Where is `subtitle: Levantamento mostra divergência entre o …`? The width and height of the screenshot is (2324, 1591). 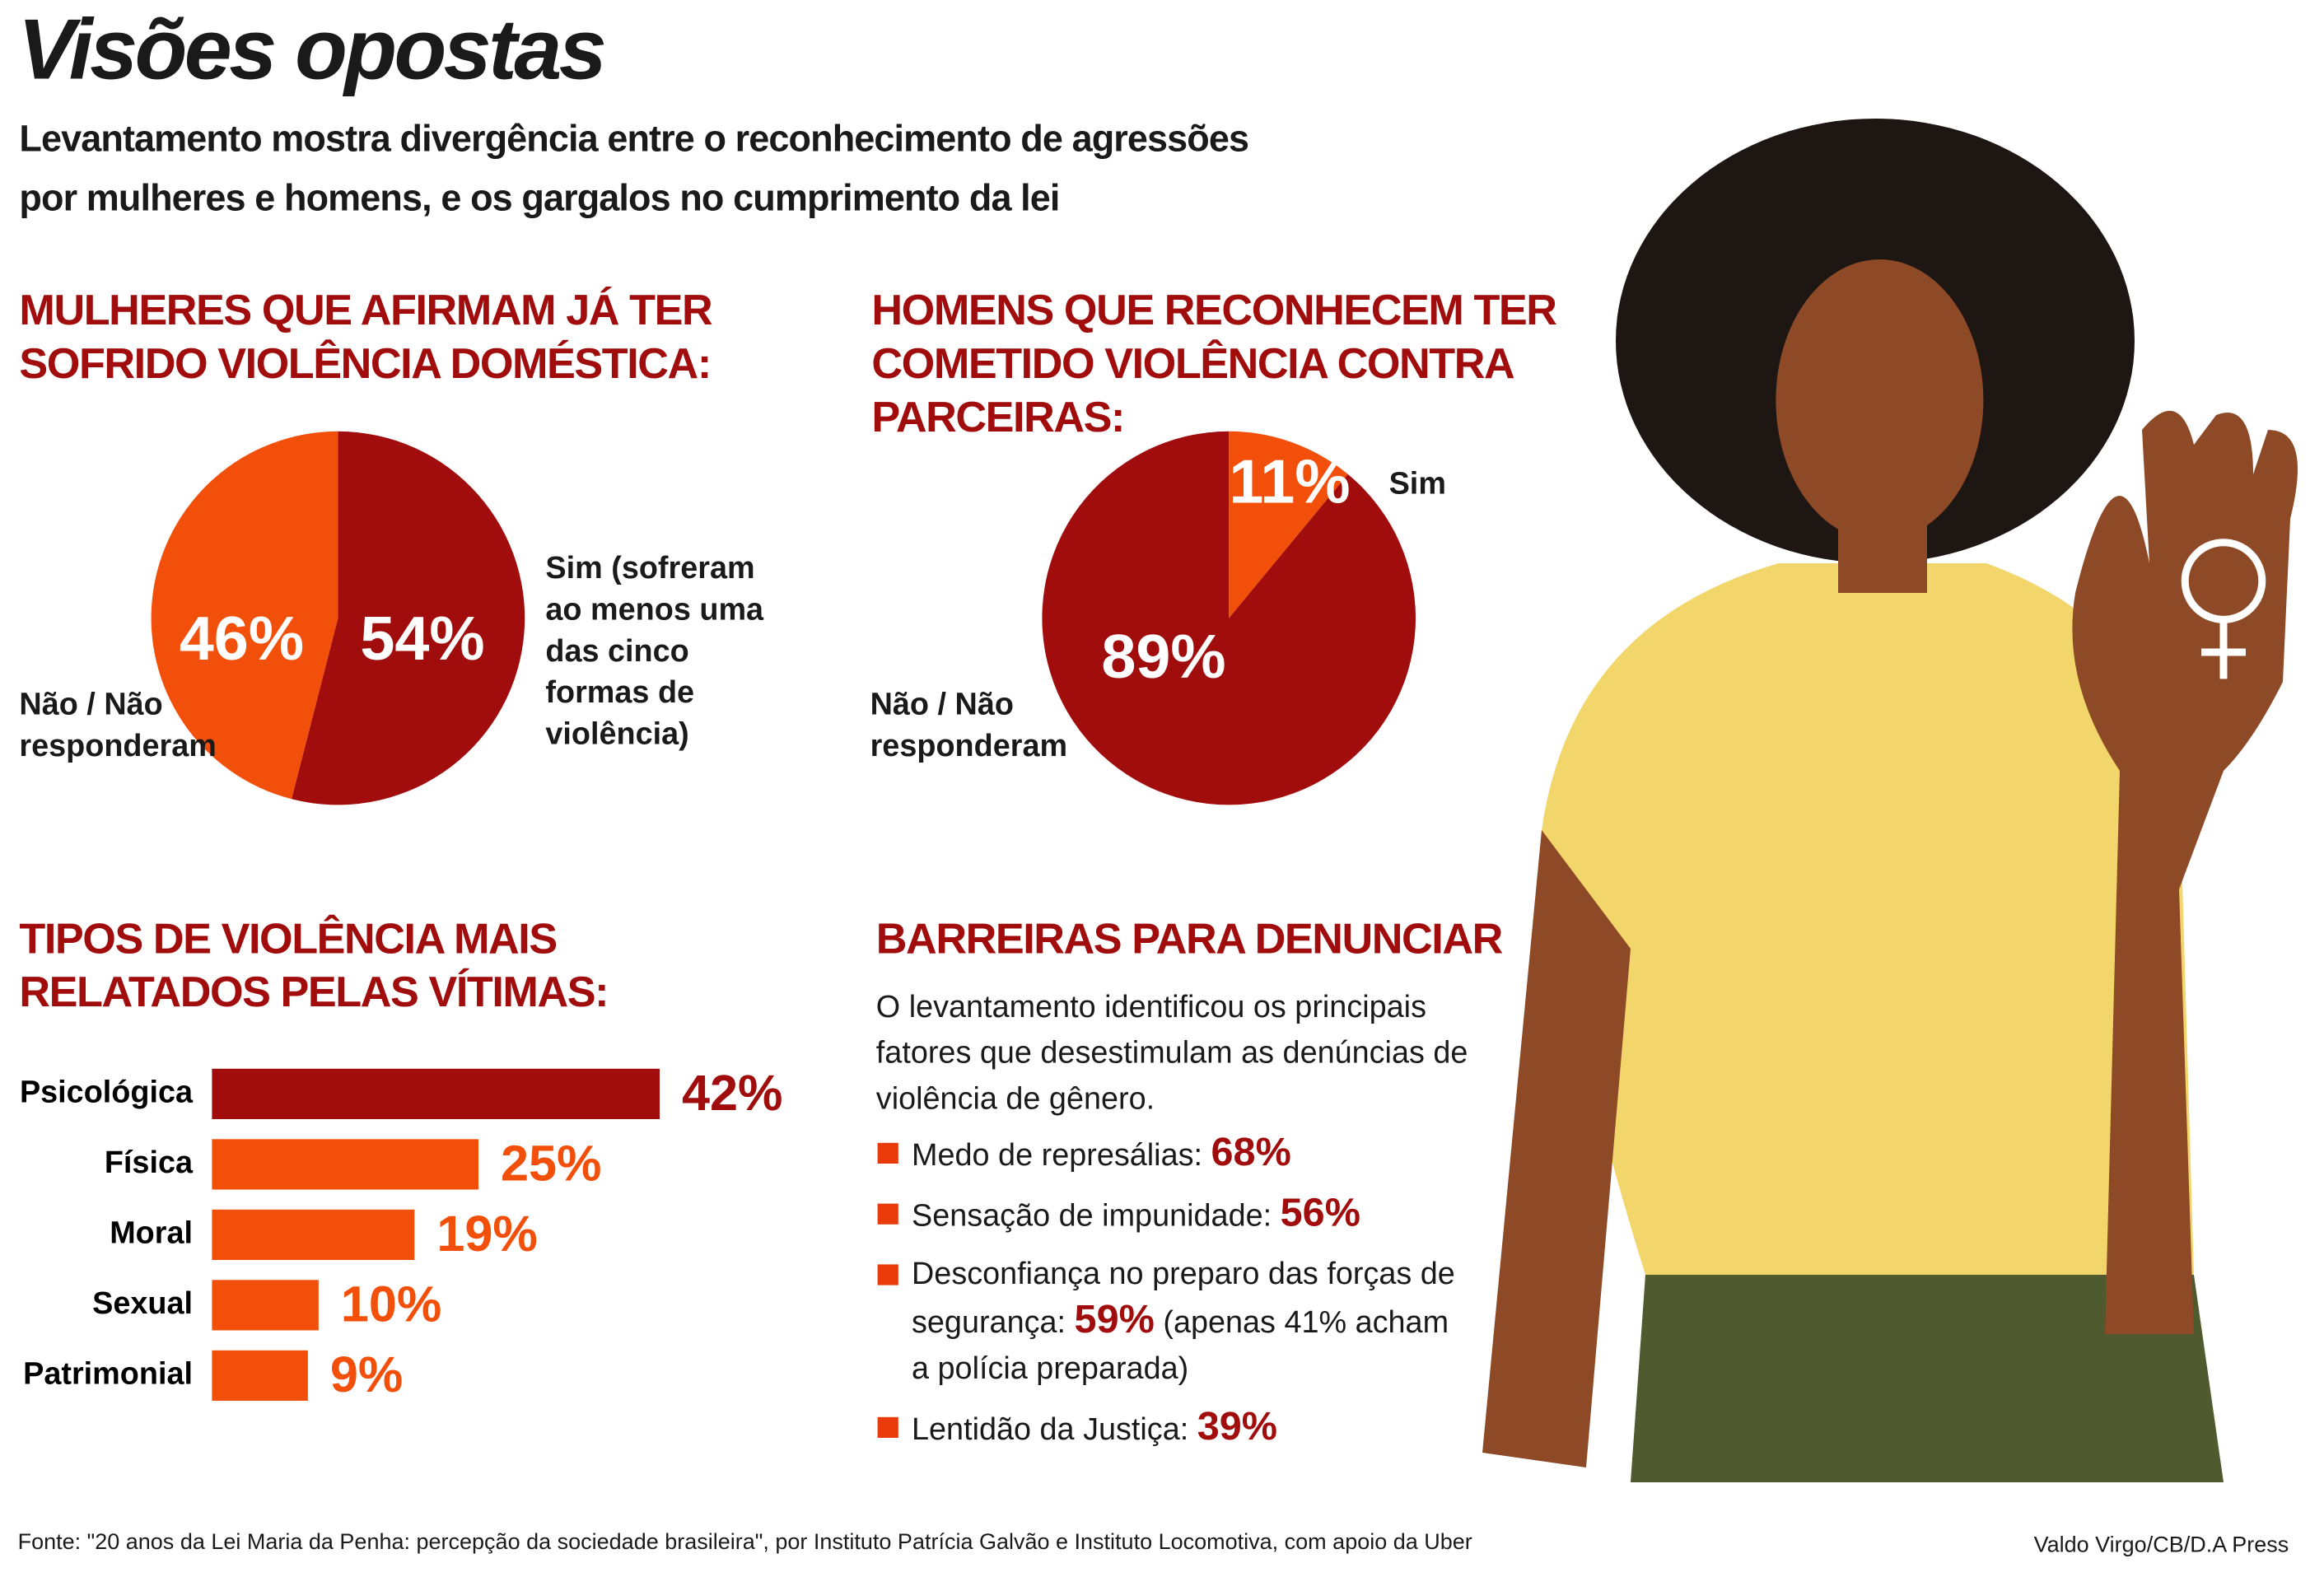
subtitle: Levantamento mostra divergência entre o … is located at coordinates (634, 169).